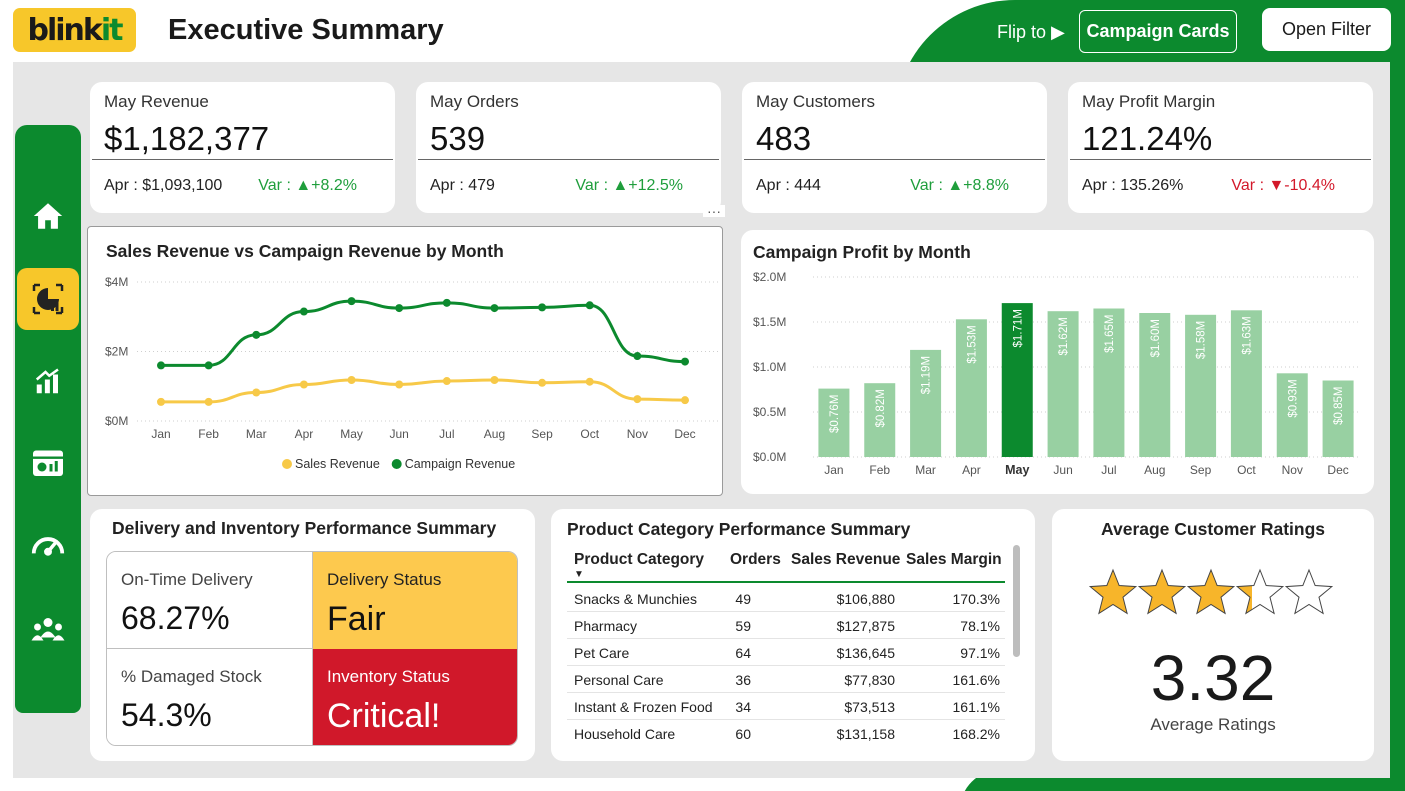 The width and height of the screenshot is (1405, 791). Describe the element at coordinates (879, 470) in the screenshot. I see `x-tick-label: Feb` at that location.